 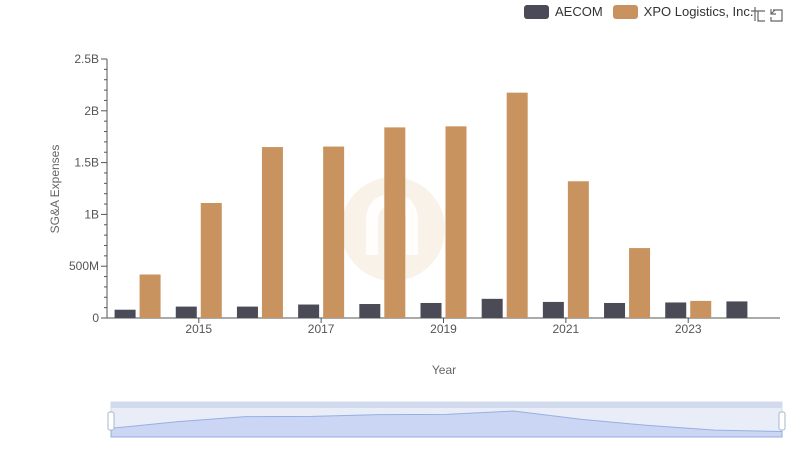 I want to click on legend-swatch-xpo, so click(x=625, y=11).